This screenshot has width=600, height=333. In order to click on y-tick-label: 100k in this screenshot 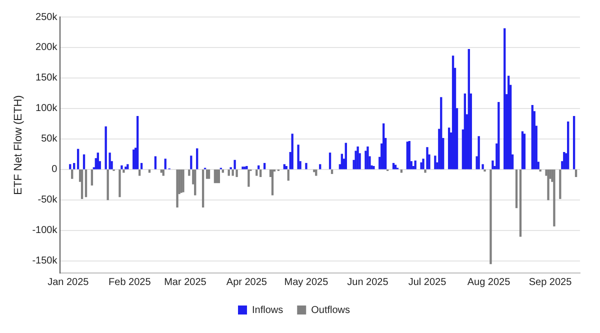, I will do `click(47, 108)`.